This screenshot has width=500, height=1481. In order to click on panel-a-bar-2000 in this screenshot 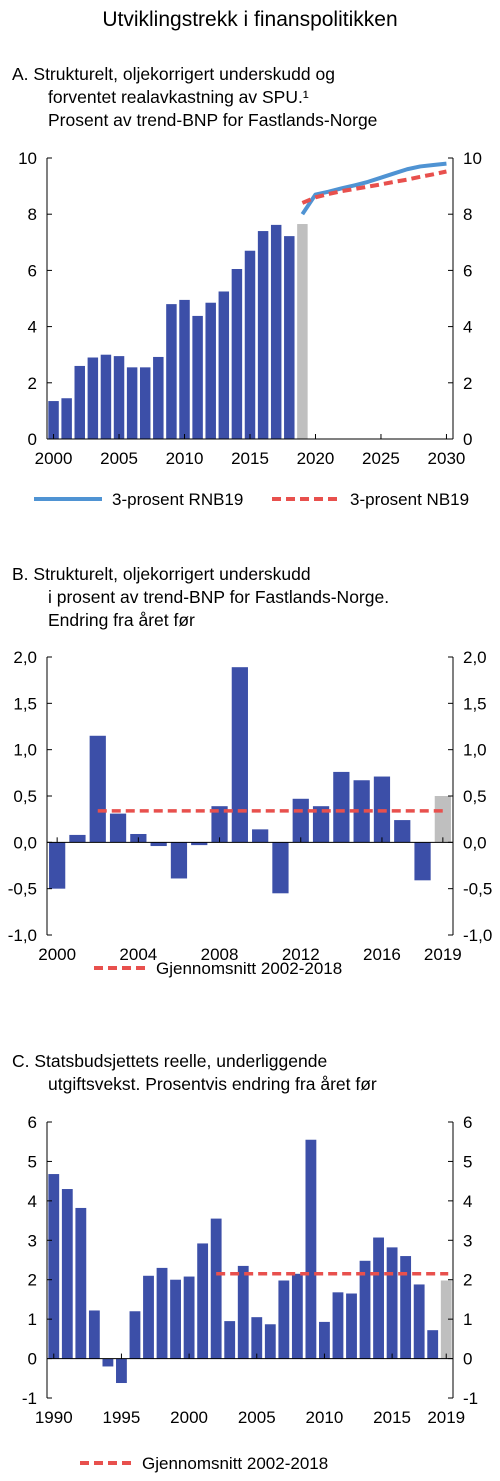, I will do `click(53, 420)`.